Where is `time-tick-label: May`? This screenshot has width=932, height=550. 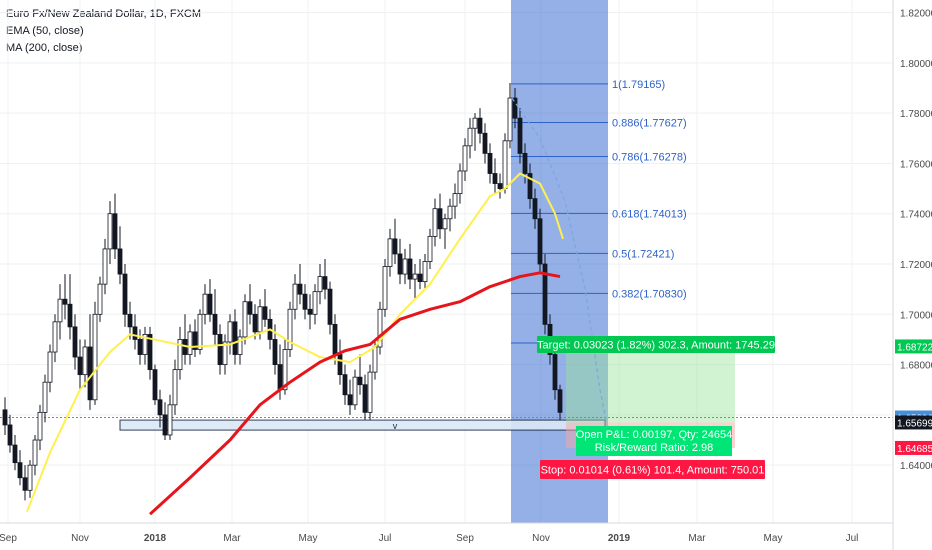 time-tick-label: May is located at coordinates (308, 538).